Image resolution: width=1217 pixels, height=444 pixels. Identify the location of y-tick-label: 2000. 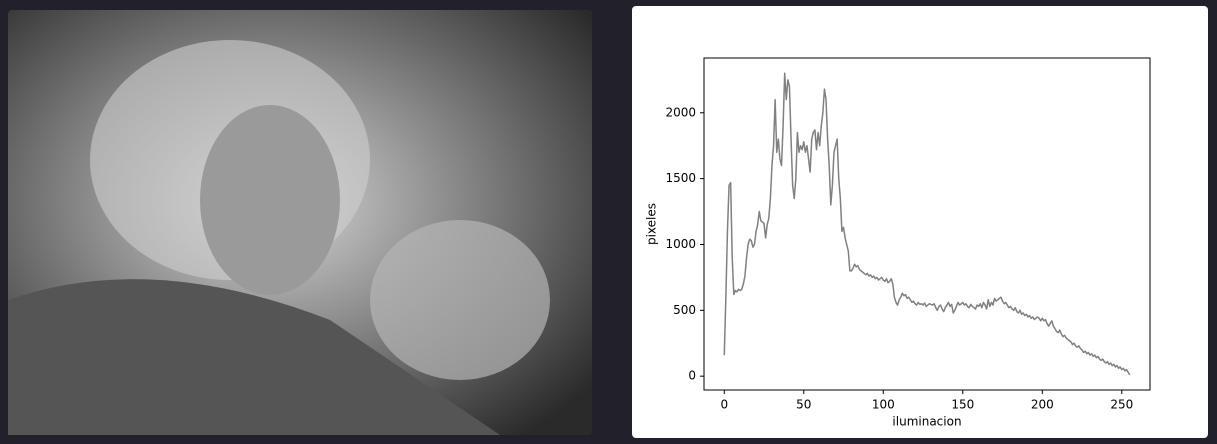
(680, 112).